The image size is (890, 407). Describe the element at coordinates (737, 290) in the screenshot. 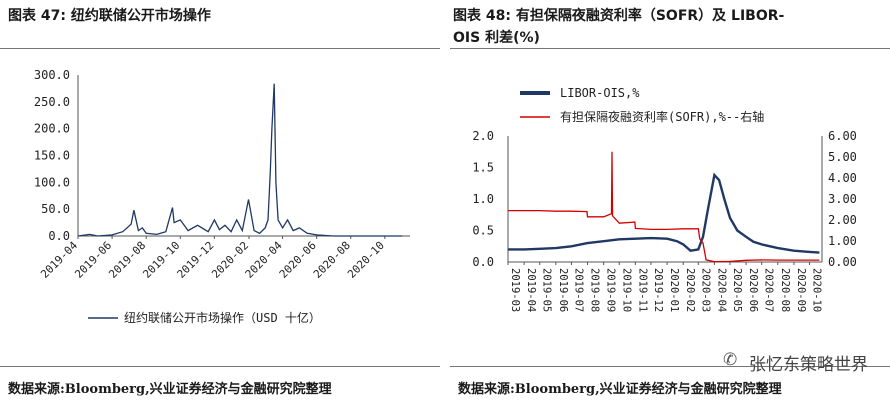

I see `x-tick-label: 2020-05` at that location.